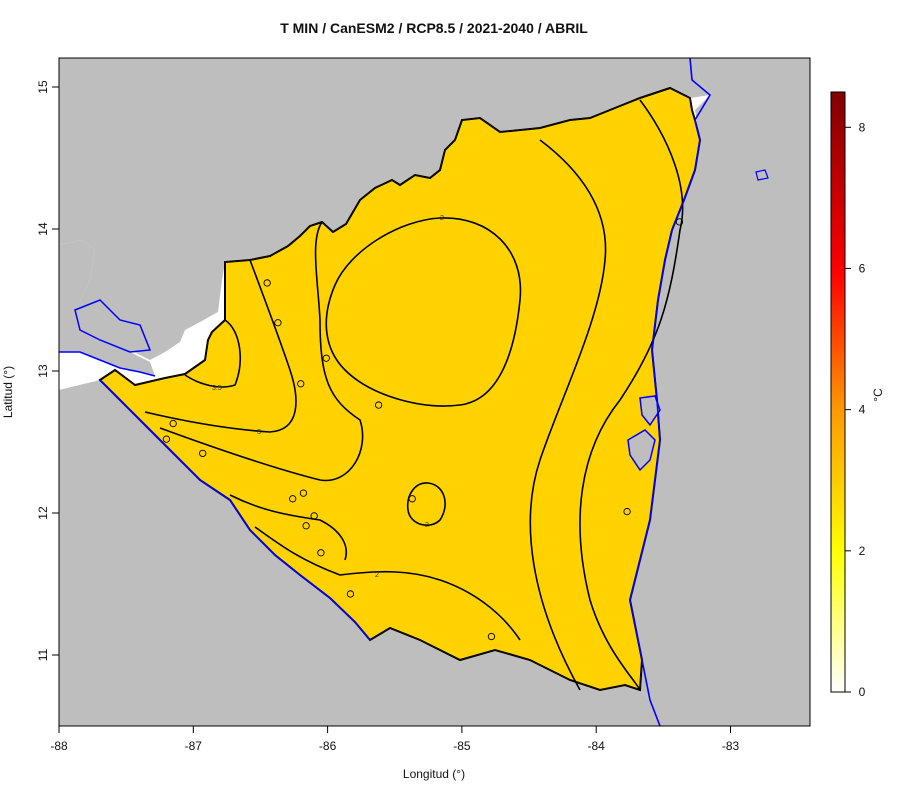 The height and width of the screenshot is (800, 900). Describe the element at coordinates (8, 392) in the screenshot. I see `y-axis-label: Latitud (°)` at that location.